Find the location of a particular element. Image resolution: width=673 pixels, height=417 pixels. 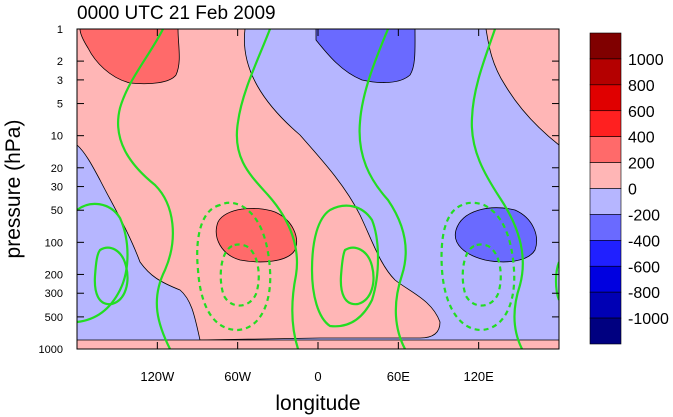

negative-cell-top-center is located at coordinates (365, 56).